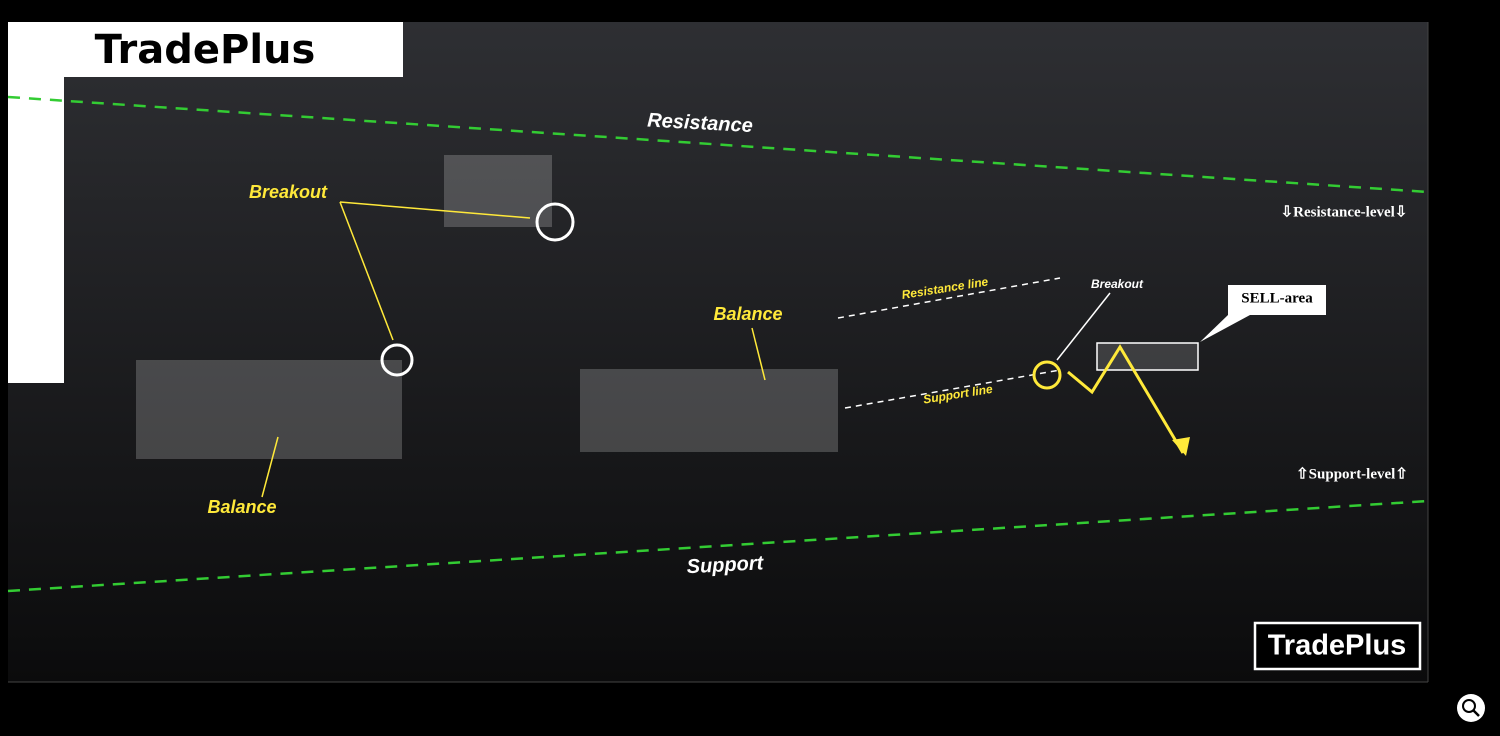 Image resolution: width=1500 pixels, height=736 pixels. I want to click on arrows, so click(513, 349).